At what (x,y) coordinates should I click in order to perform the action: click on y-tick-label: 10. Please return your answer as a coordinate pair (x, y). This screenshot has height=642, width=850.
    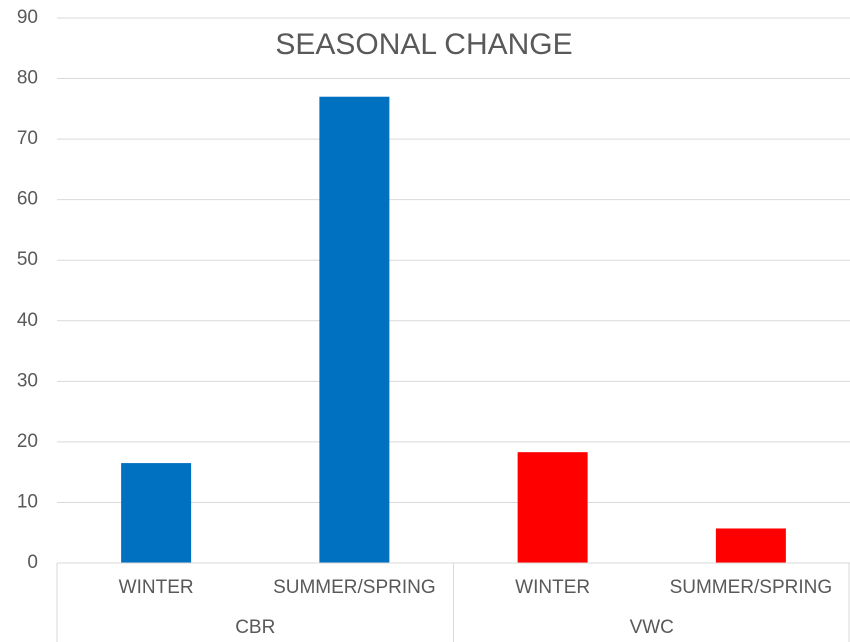
    Looking at the image, I should click on (27, 501).